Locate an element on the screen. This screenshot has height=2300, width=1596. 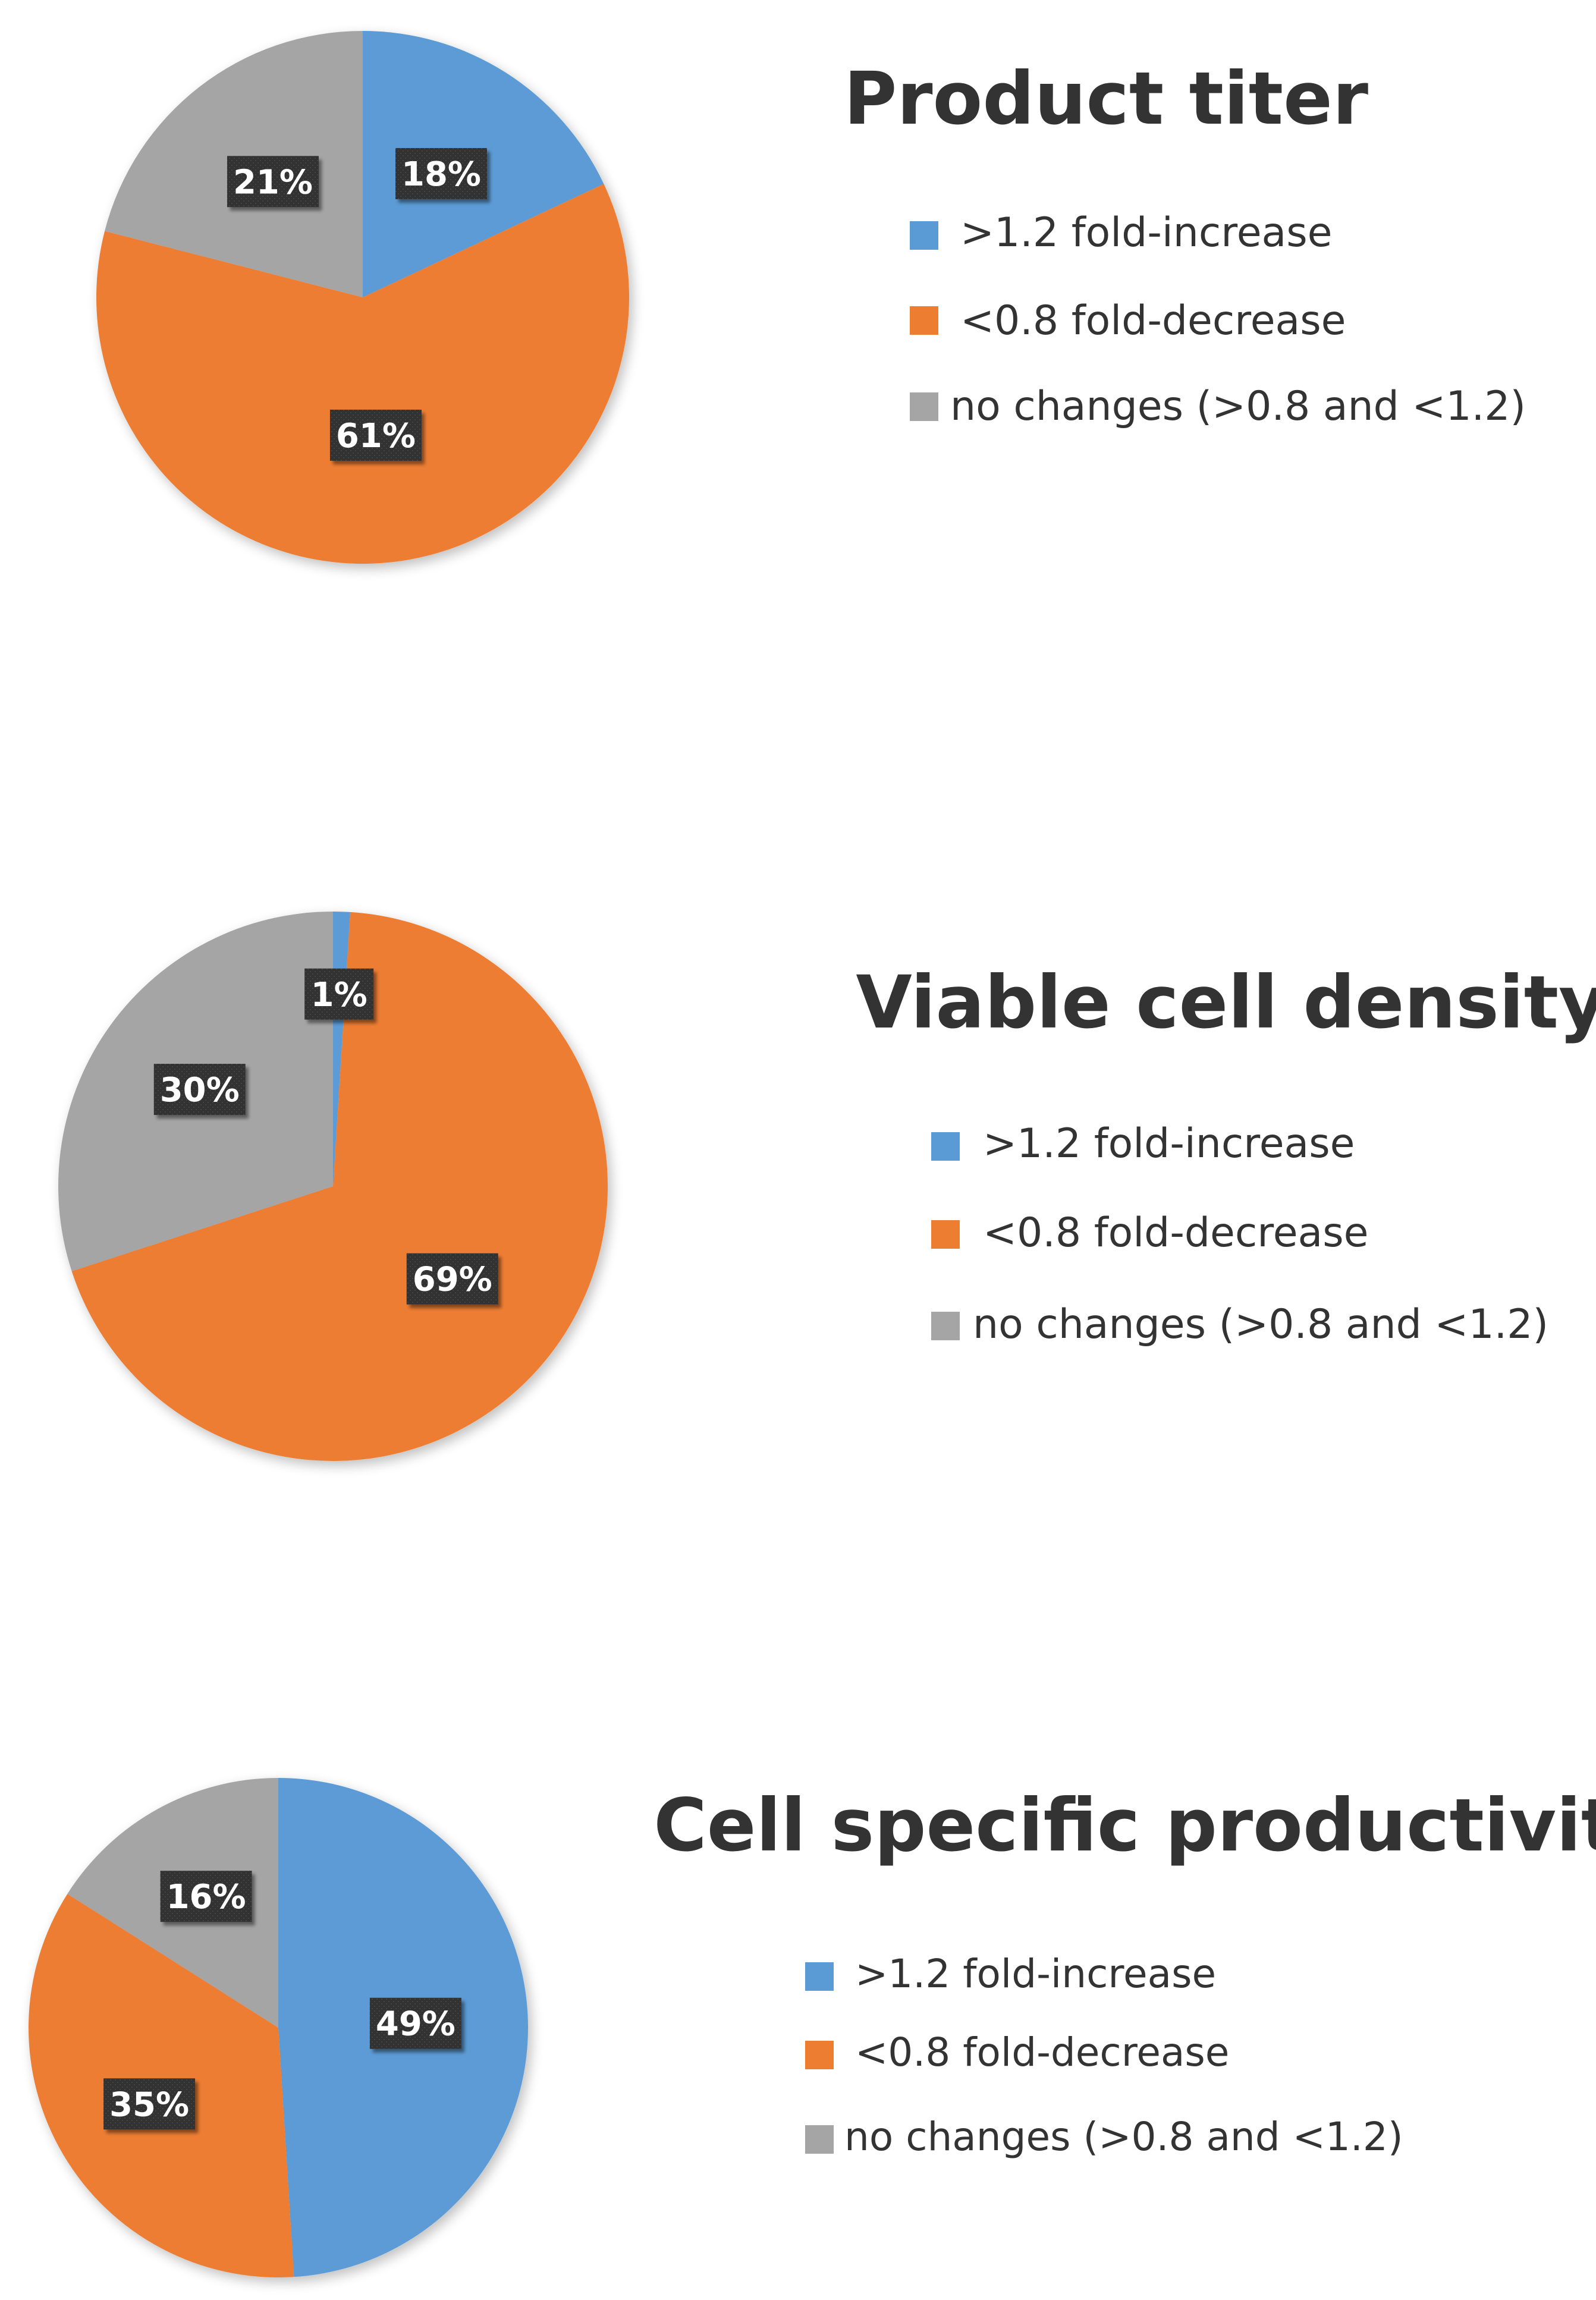
data-label-decrease: 61% is located at coordinates (375, 435).